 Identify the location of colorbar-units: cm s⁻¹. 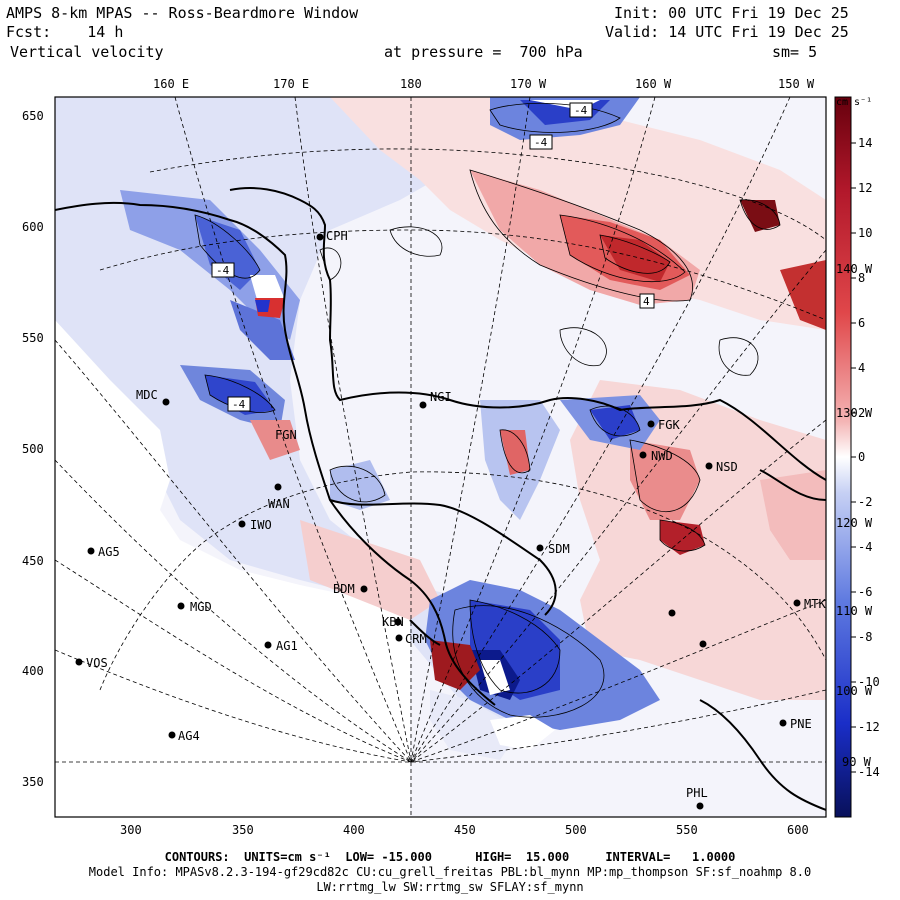
(854, 102).